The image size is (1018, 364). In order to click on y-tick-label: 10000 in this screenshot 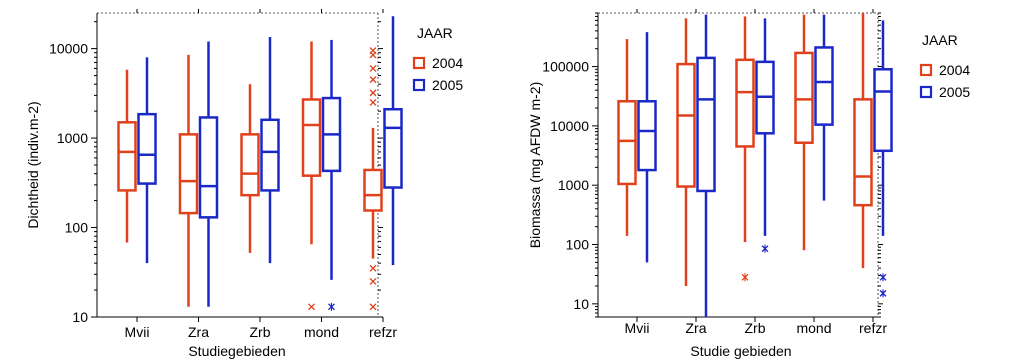, I will do `click(569, 126)`.